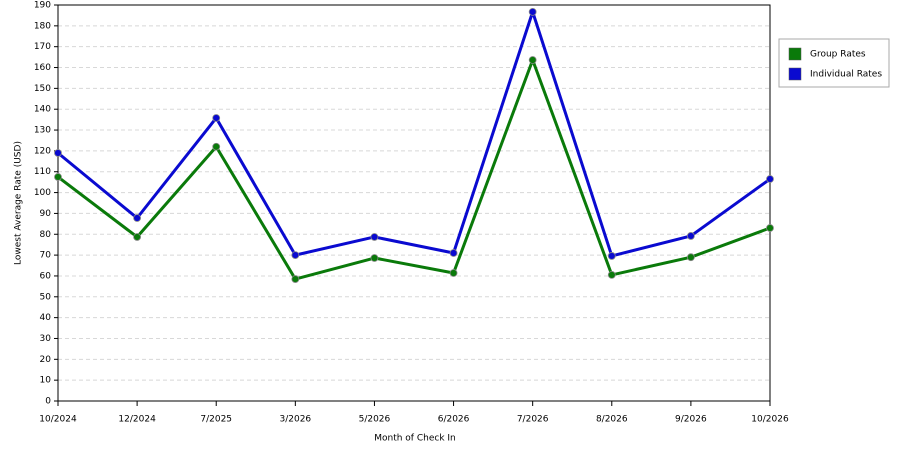 This screenshot has width=900, height=450. Describe the element at coordinates (46, 381) in the screenshot. I see `y-tick-label: 10` at that location.